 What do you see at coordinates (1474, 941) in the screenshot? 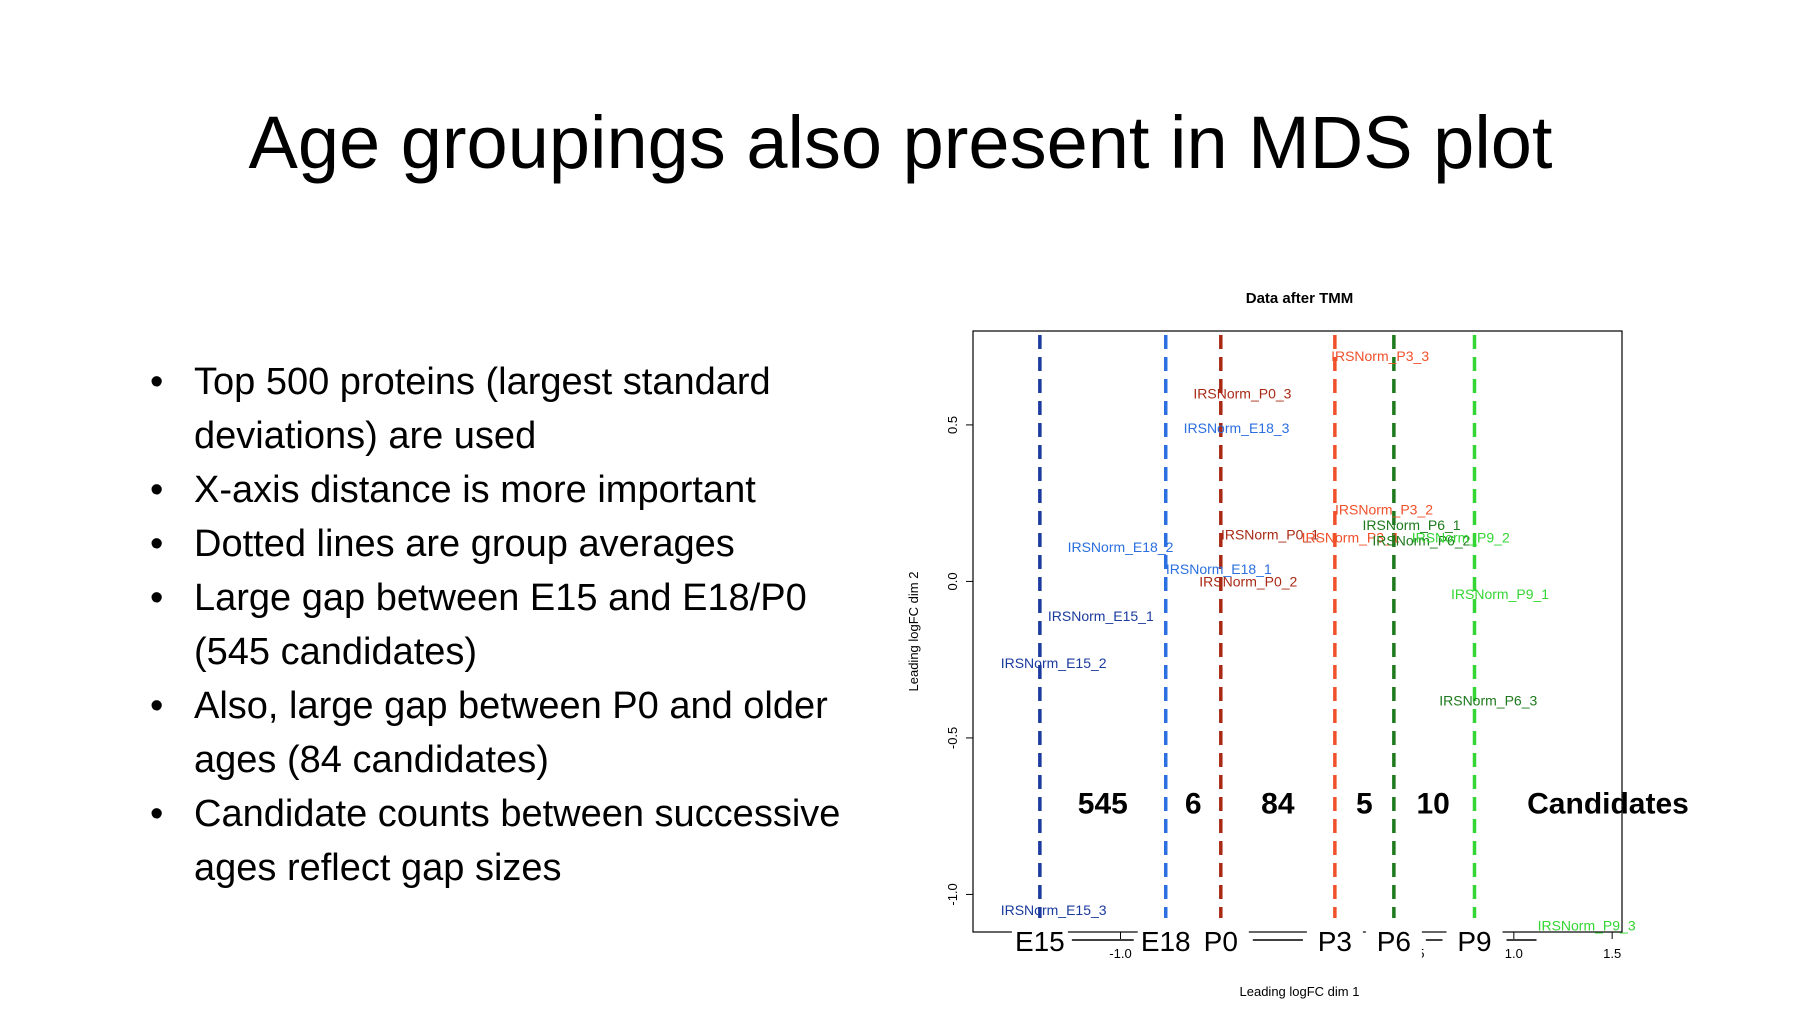
I see `age-label: P9` at bounding box center [1474, 941].